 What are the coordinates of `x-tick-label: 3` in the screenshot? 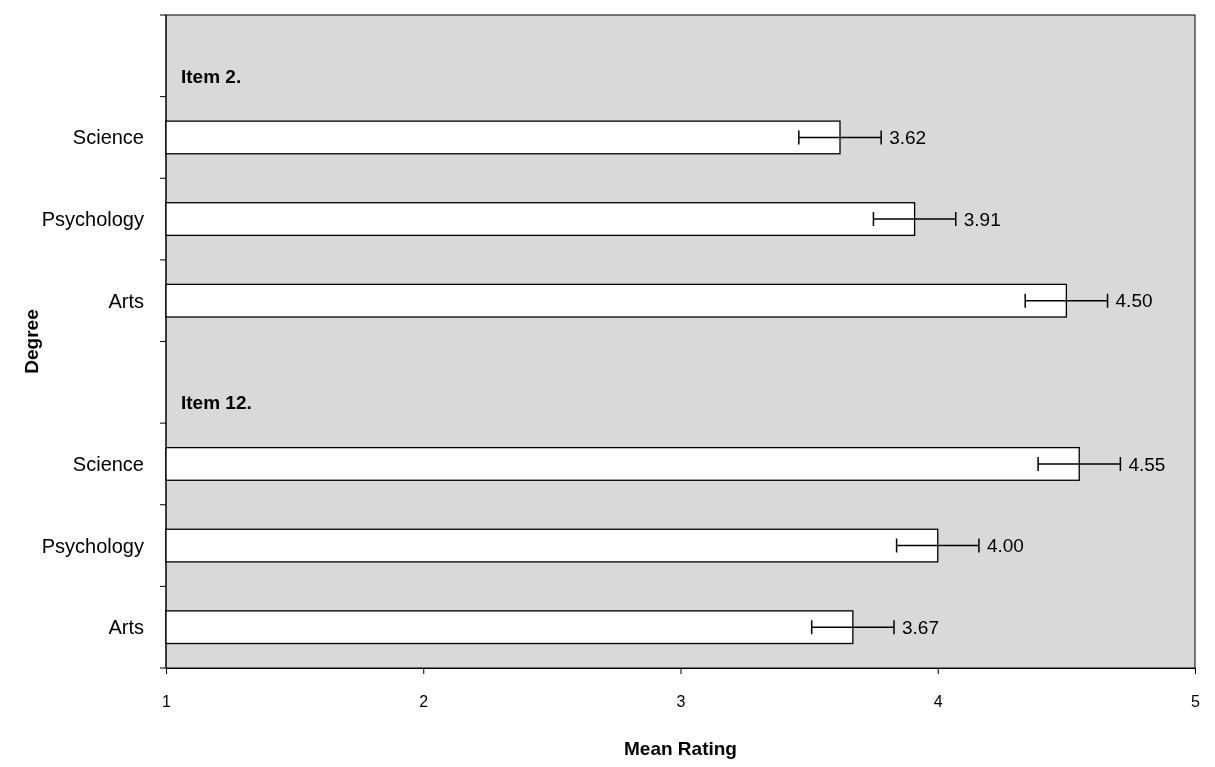 It's located at (681, 702).